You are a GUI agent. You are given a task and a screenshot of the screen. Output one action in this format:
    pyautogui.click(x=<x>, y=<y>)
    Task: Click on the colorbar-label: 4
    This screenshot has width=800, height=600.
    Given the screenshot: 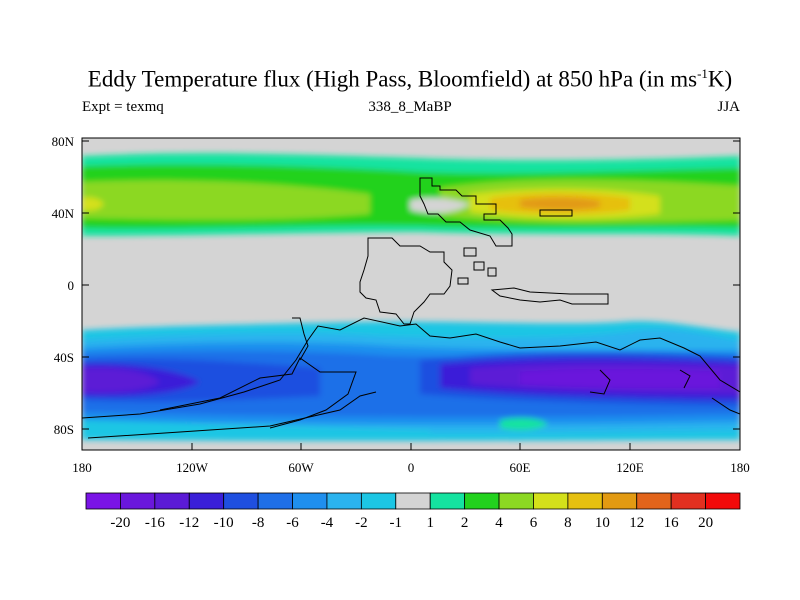 What is the action you would take?
    pyautogui.click(x=499, y=523)
    